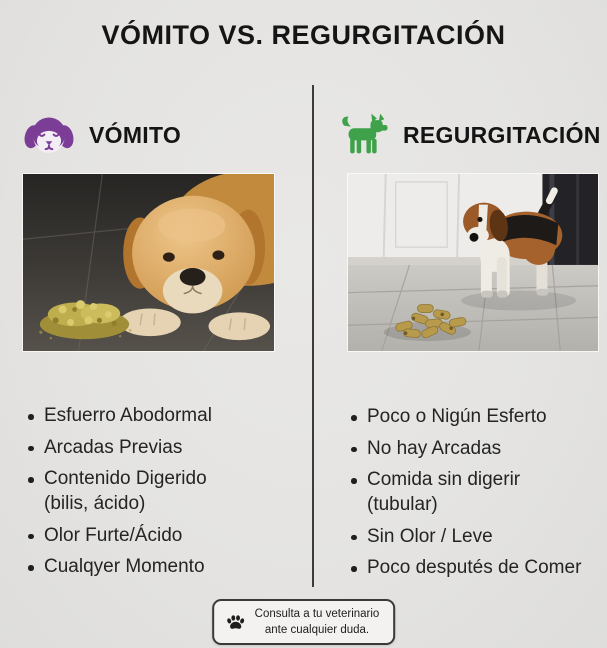 The image size is (607, 648). What do you see at coordinates (502, 135) in the screenshot?
I see `regurgitacion-heading: REGURGITACIÓN` at bounding box center [502, 135].